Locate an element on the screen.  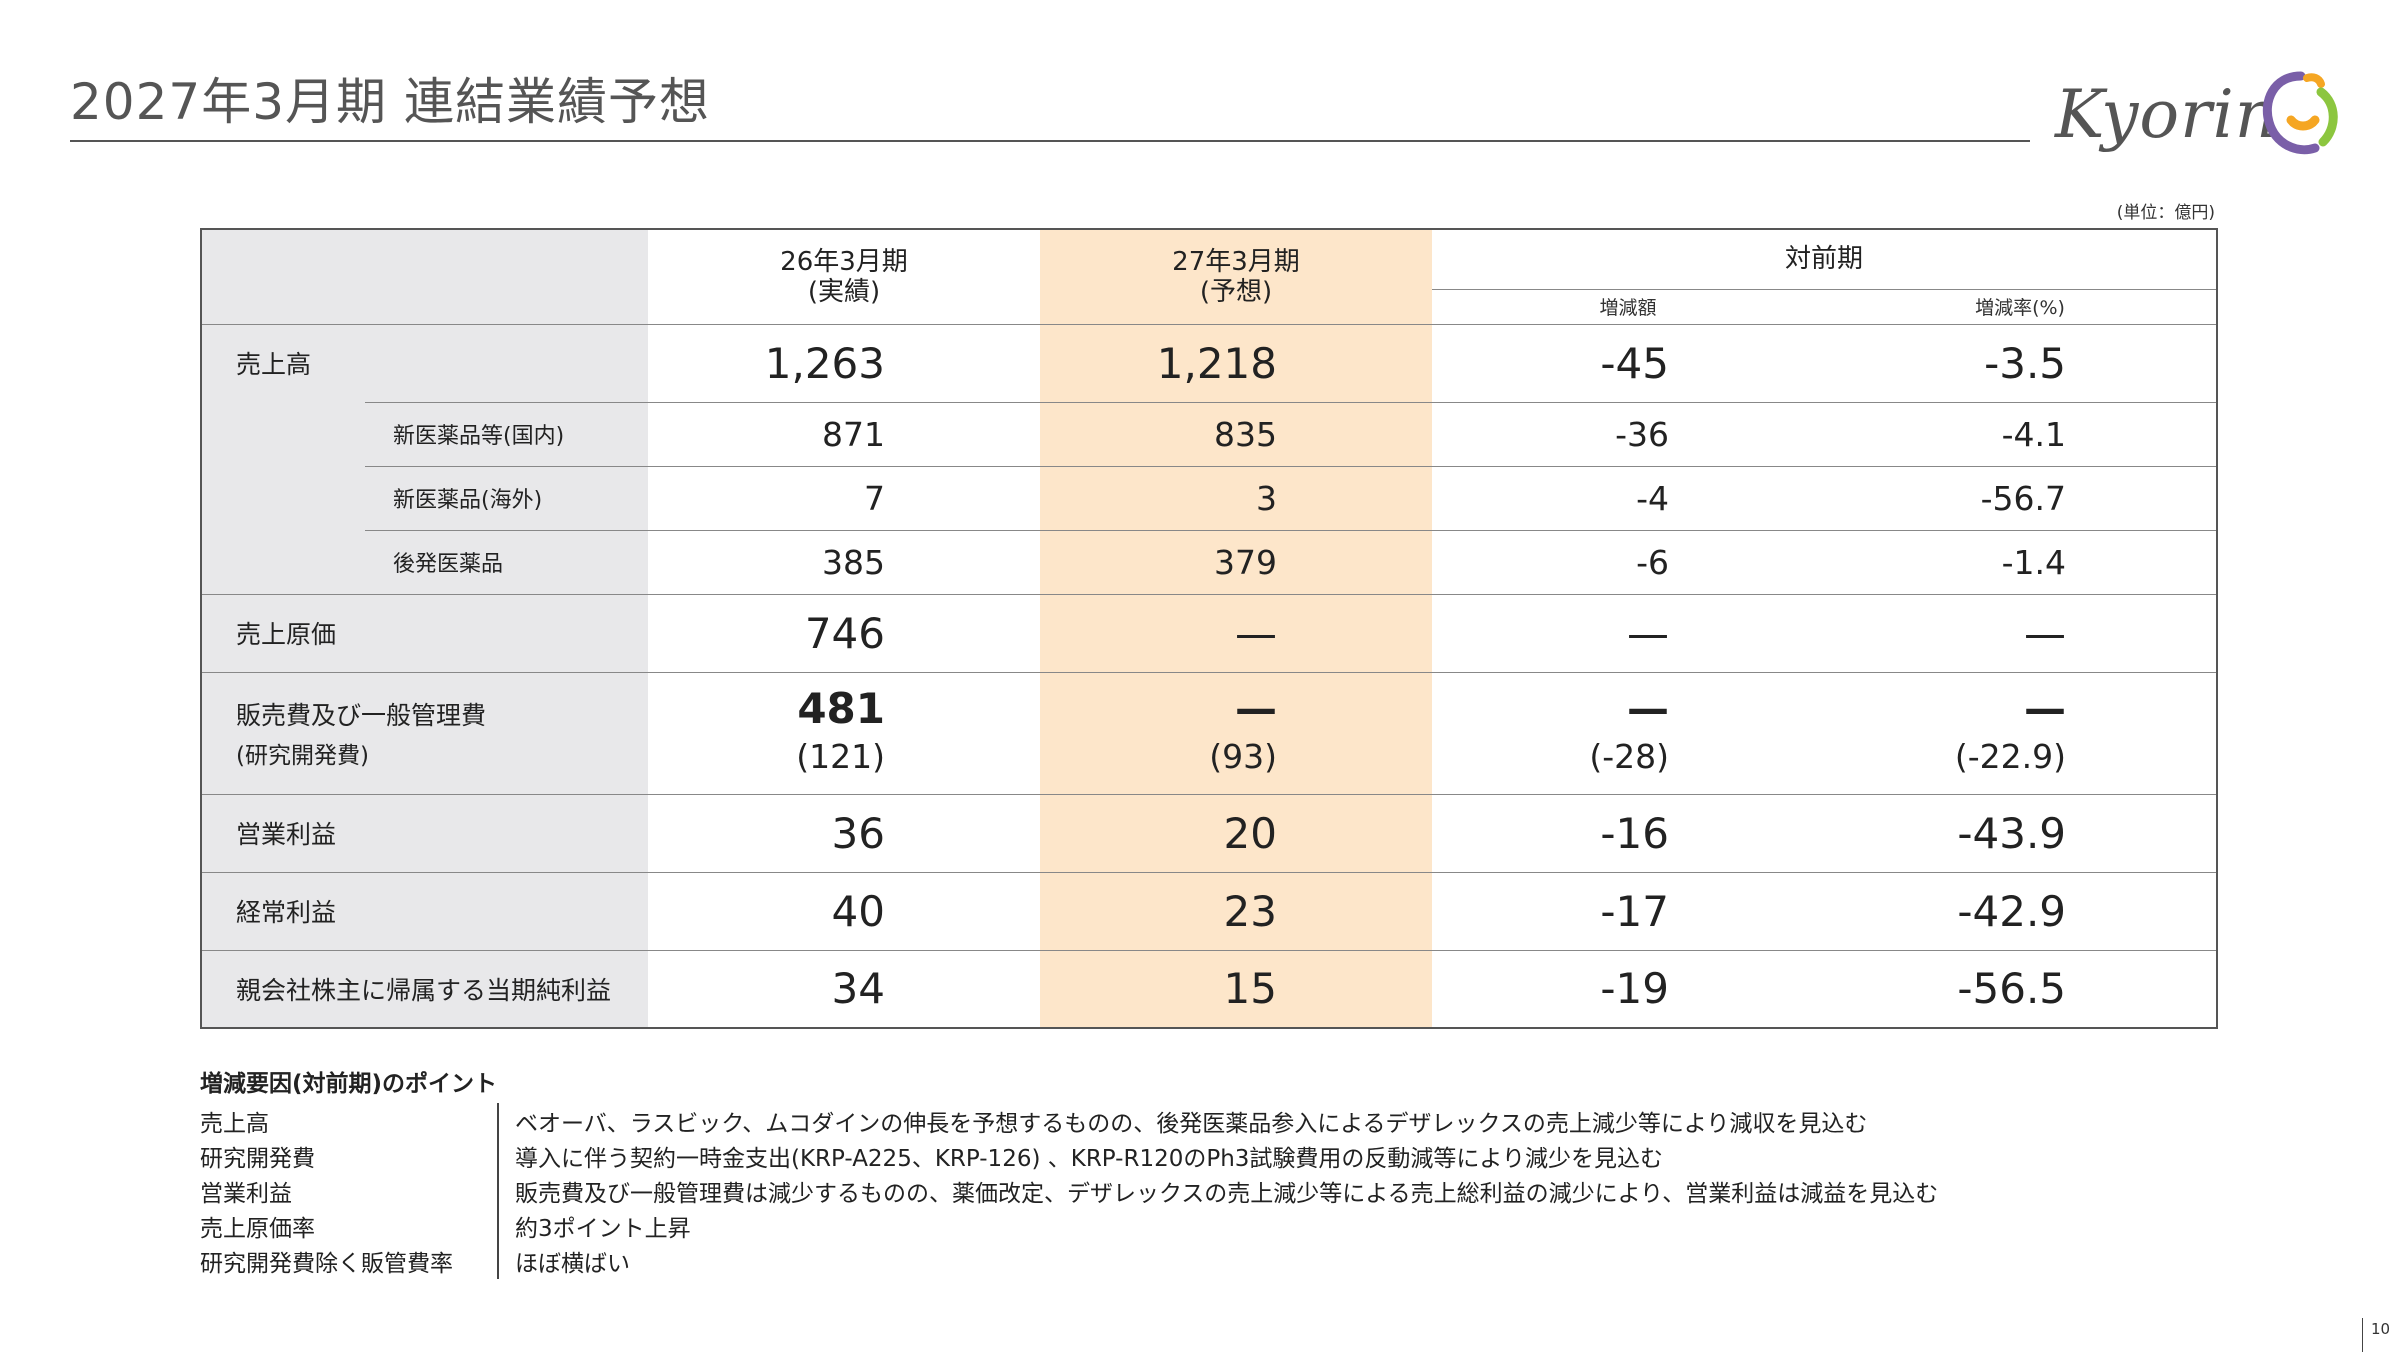
header-actual-type: (実績) is located at coordinates (844, 291).